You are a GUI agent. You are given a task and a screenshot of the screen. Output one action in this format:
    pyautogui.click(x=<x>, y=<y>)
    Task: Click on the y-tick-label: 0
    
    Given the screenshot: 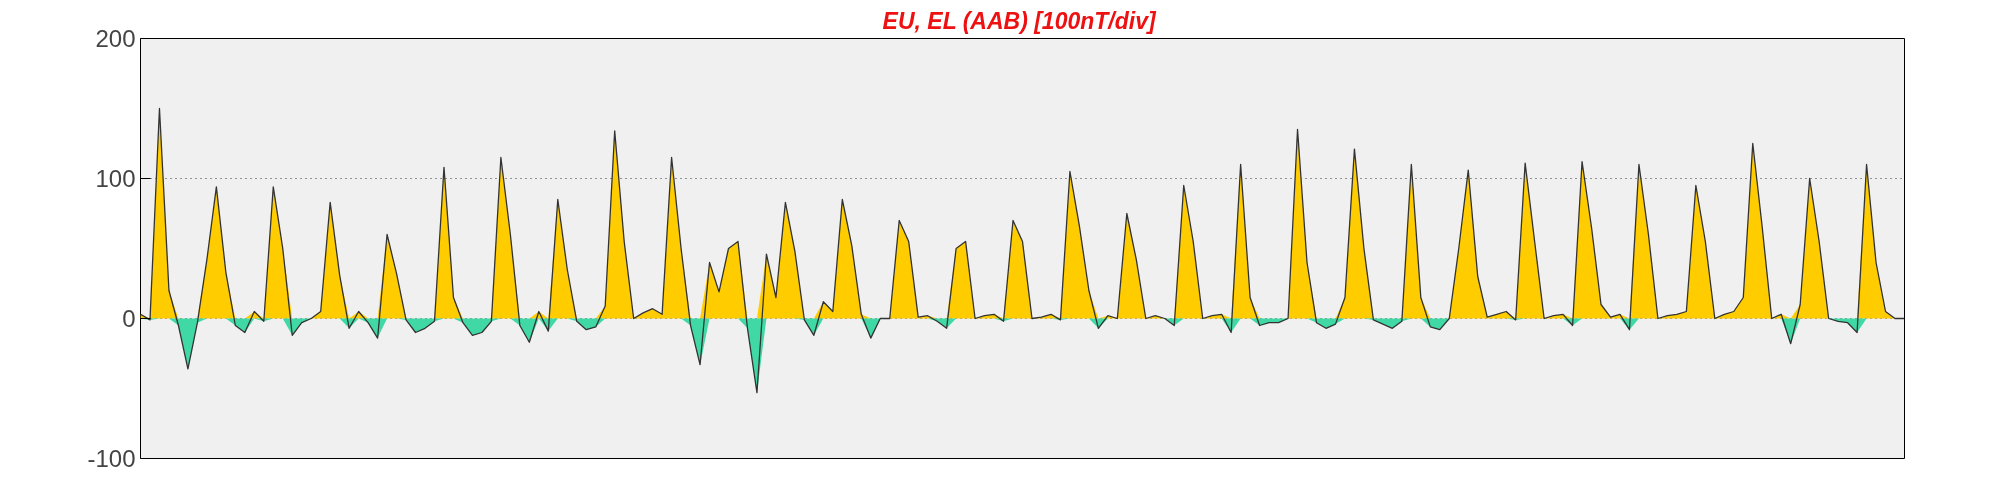 What is the action you would take?
    pyautogui.click(x=129, y=318)
    